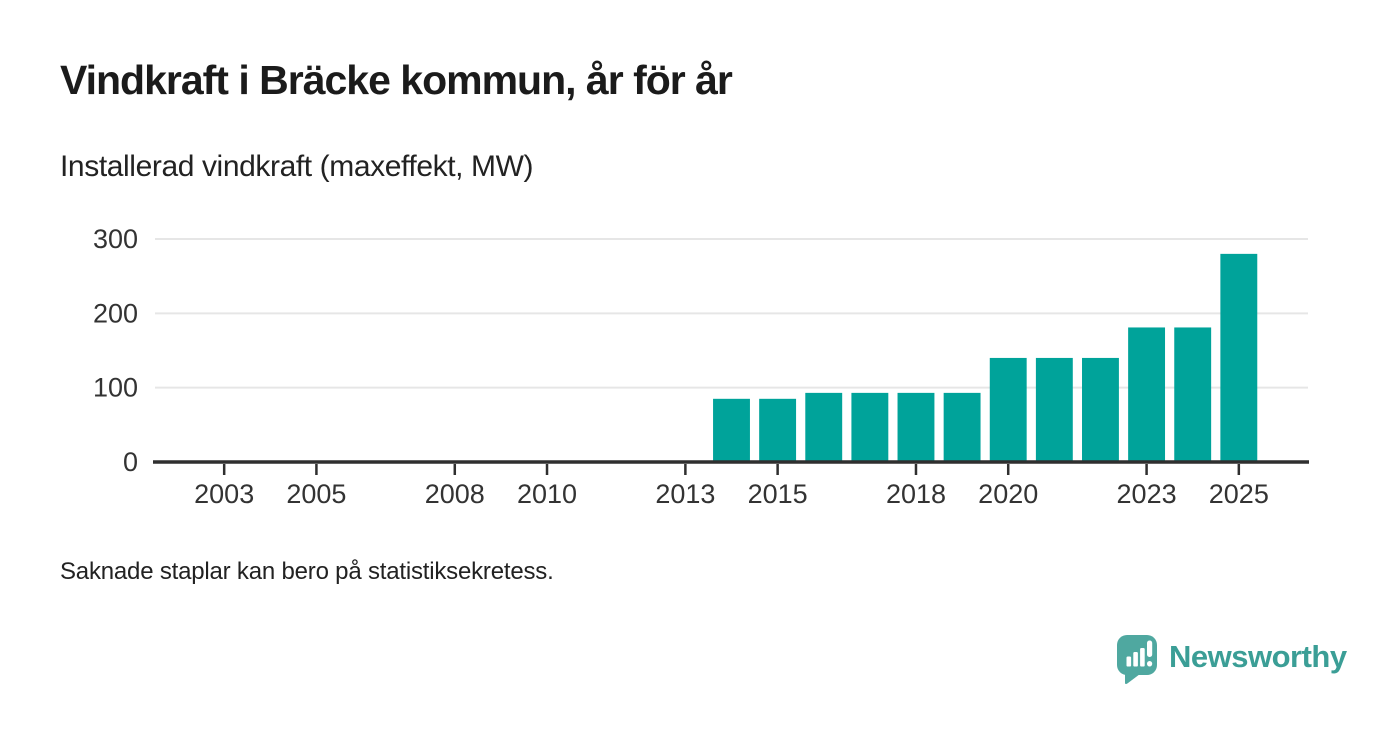 The image size is (1400, 745). Describe the element at coordinates (1008, 494) in the screenshot. I see `x-tick-label-2020: 2020` at that location.